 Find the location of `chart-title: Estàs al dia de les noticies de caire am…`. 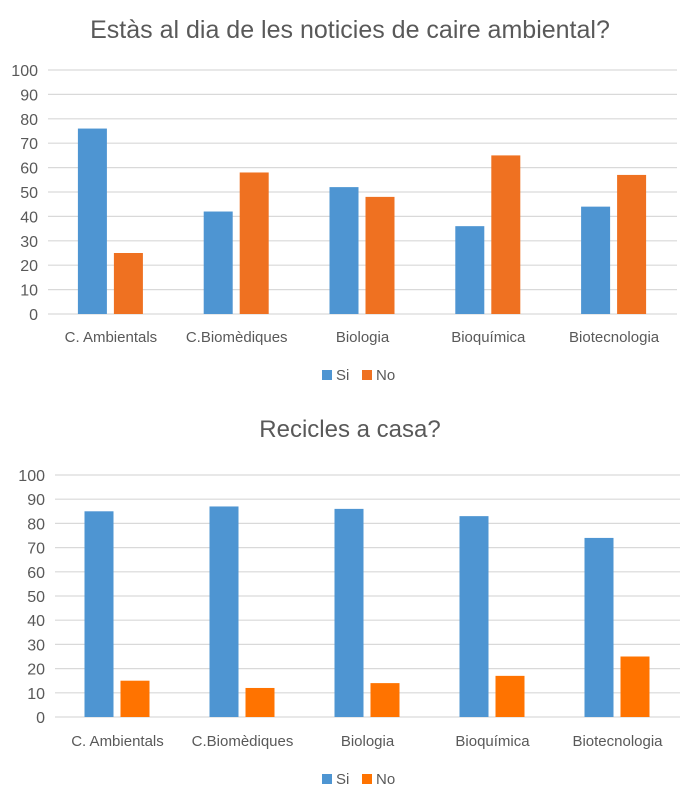

chart-title: Estàs al dia de les noticies de caire am… is located at coordinates (350, 30).